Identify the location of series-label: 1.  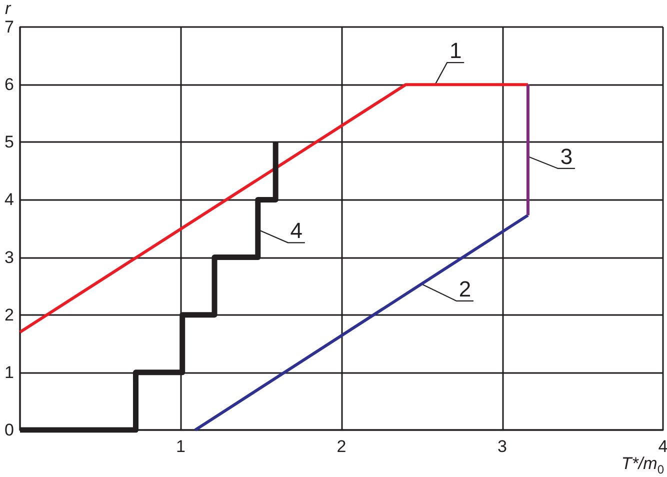
(455, 51).